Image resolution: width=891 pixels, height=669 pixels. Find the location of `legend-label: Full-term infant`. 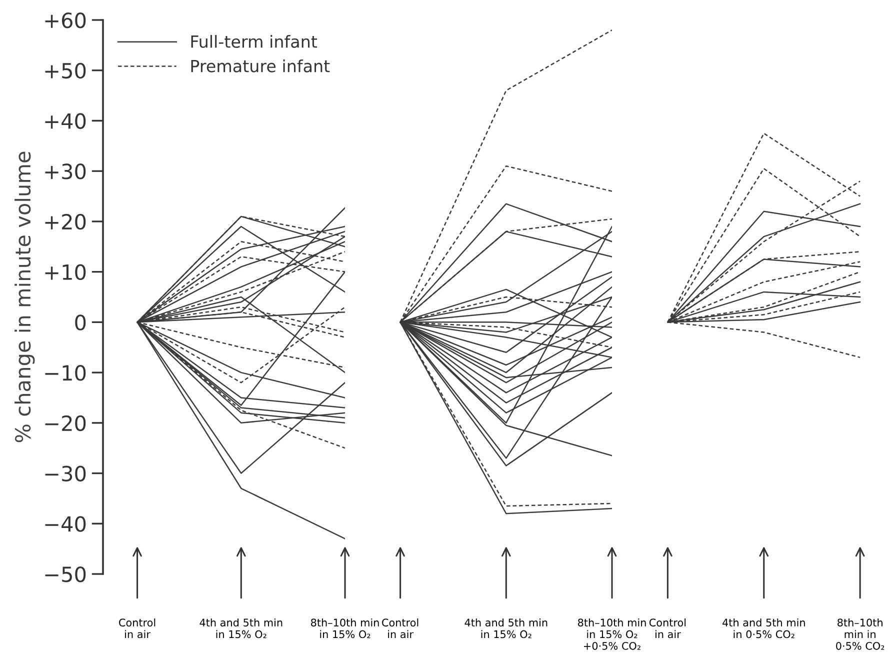

legend-label: Full-term infant is located at coordinates (254, 41).